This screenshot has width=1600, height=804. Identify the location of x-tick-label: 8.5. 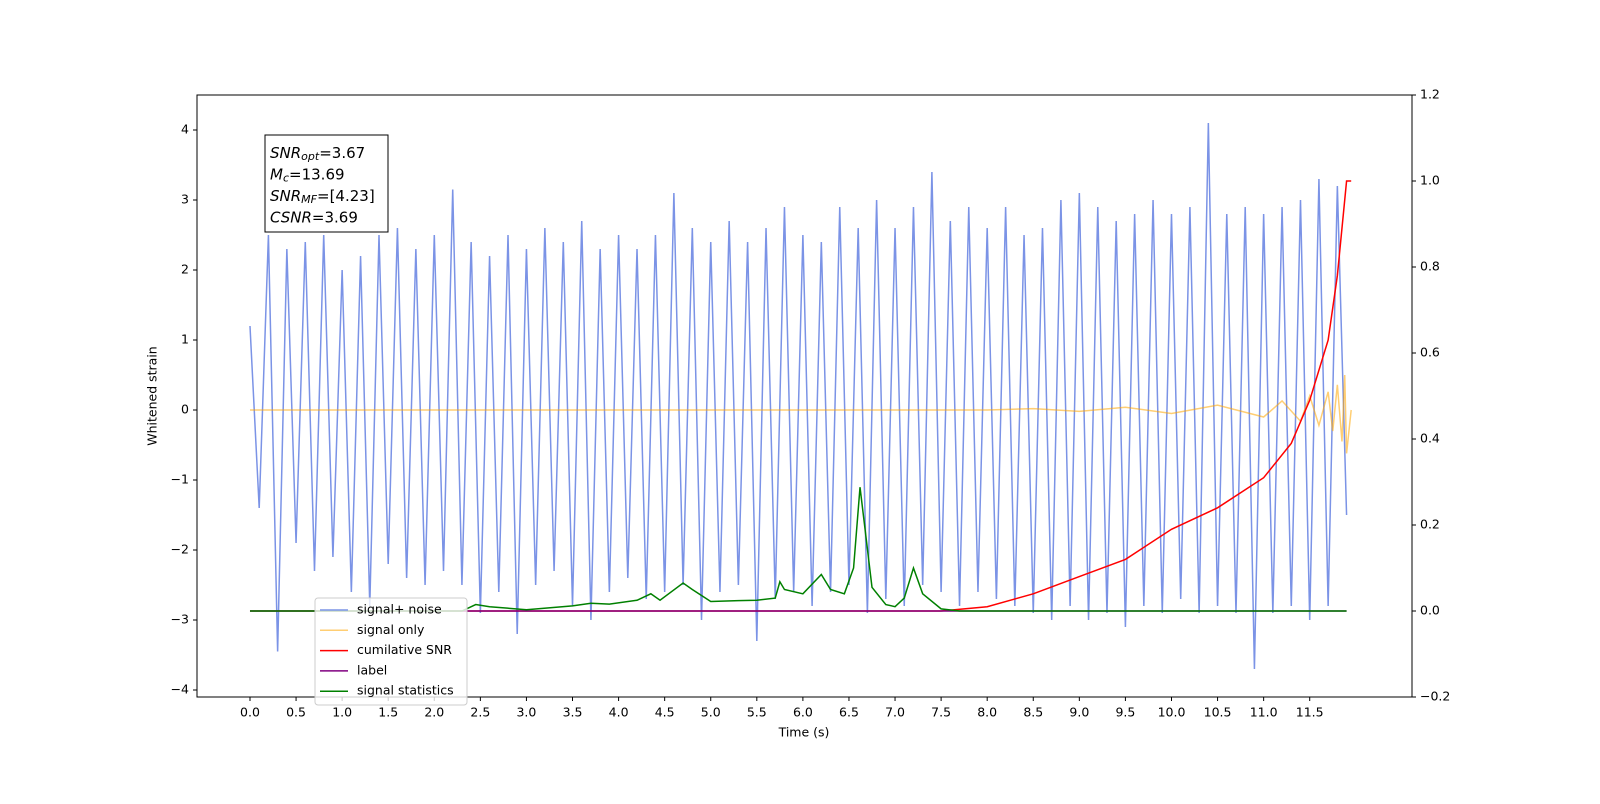
(1033, 712).